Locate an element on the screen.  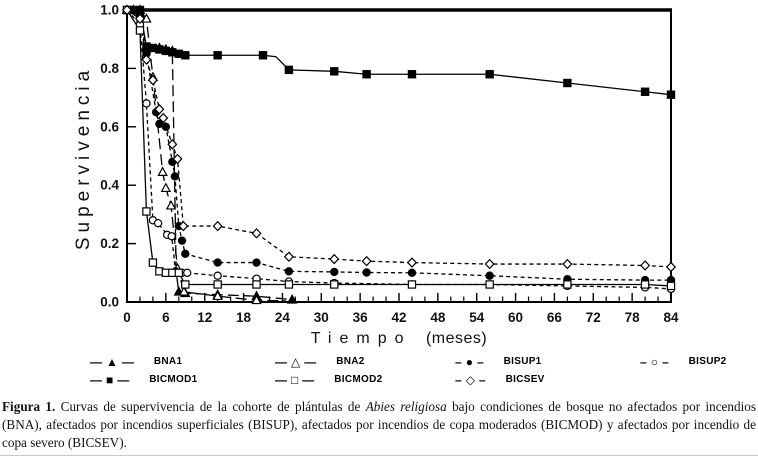
x-axis-title: Tiempo (meses) is located at coordinates (399, 339).